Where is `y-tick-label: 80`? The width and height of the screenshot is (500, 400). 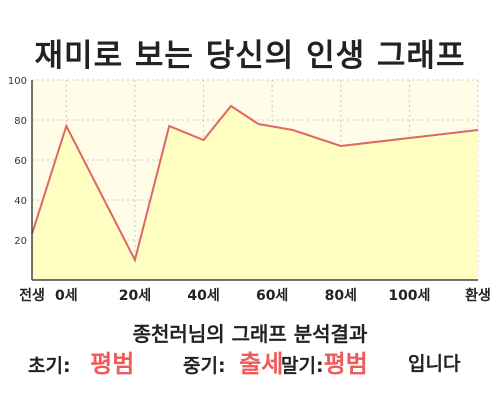 y-tick-label: 80 is located at coordinates (20, 121).